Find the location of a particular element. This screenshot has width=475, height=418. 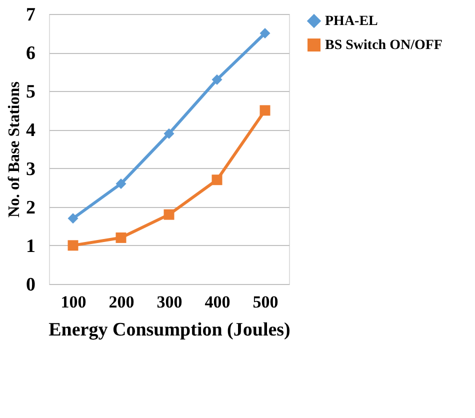

legend-label: BS Switch ON/OFF is located at coordinates (383, 45).